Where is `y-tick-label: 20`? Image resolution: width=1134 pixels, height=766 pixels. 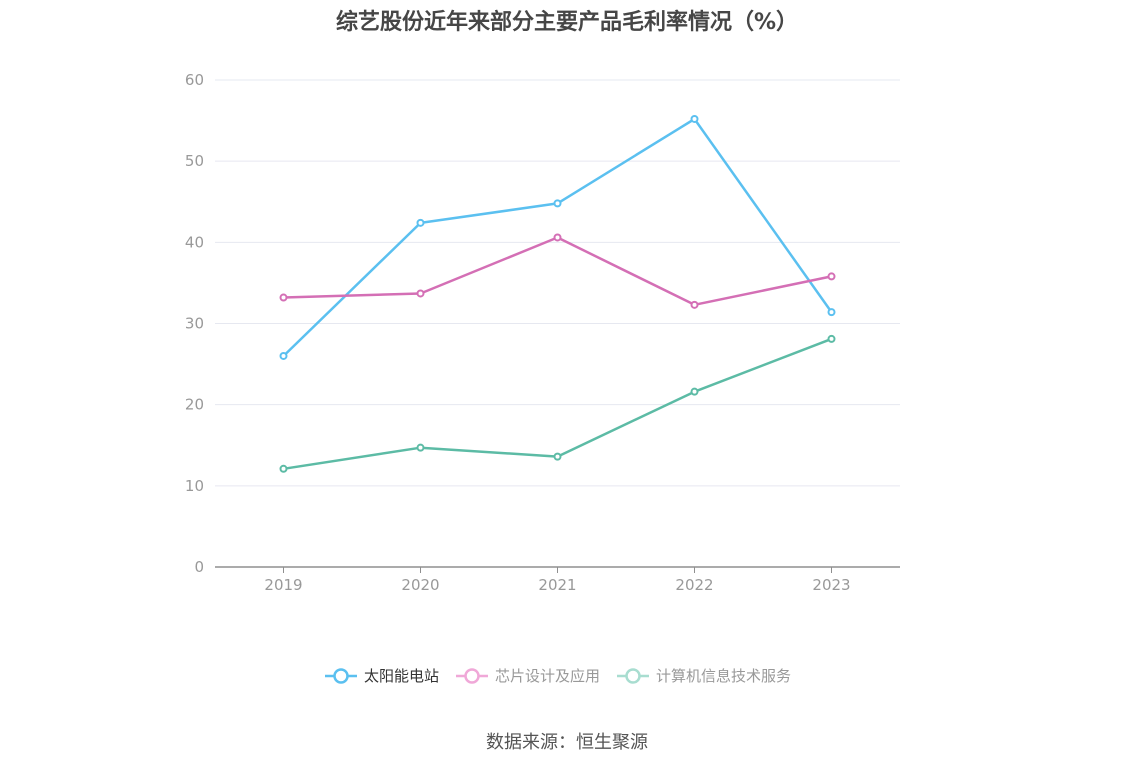 y-tick-label: 20 is located at coordinates (194, 405).